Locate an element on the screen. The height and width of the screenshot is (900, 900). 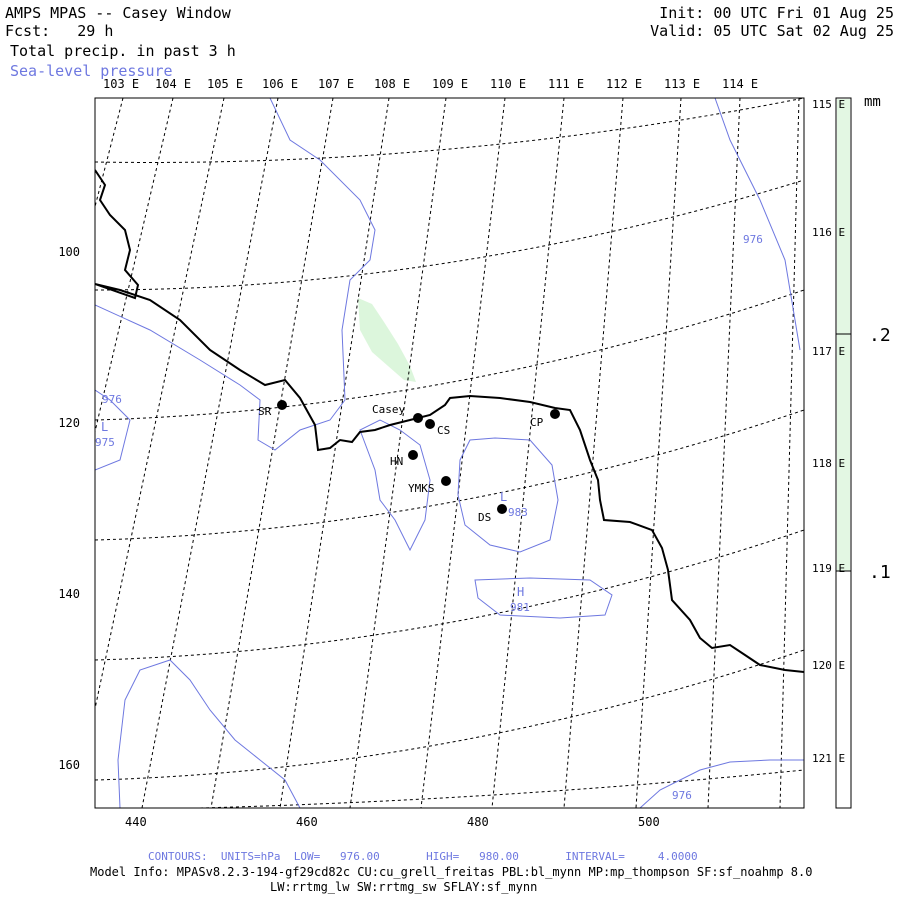
station-label: Casey is located at coordinates (389, 409).